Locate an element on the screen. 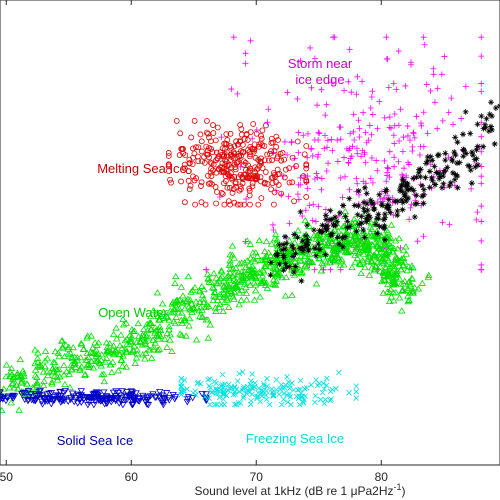 The image size is (500, 500). series-label: Melting Sea Ice is located at coordinates (142, 168).